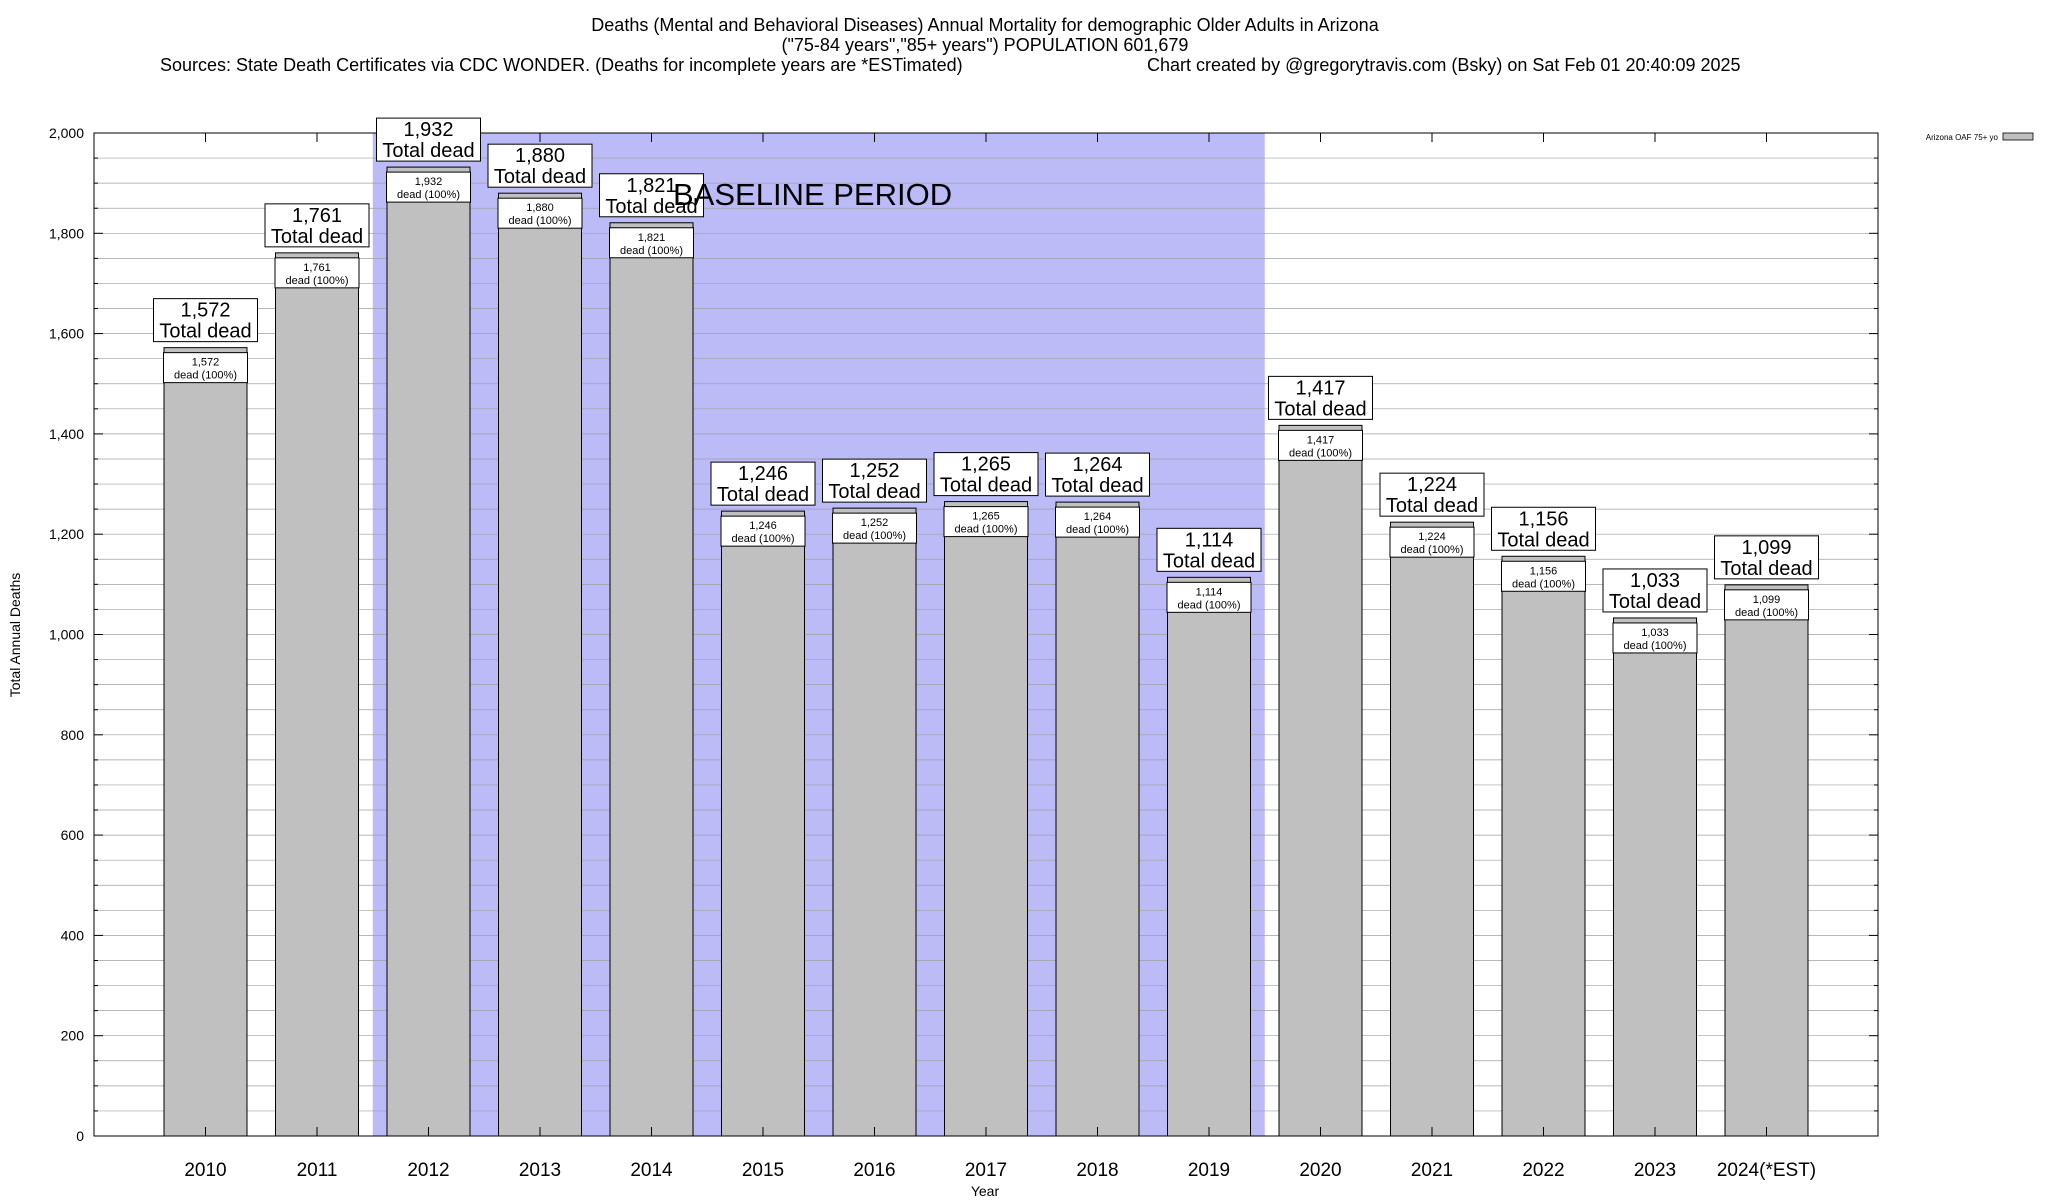 This screenshot has height=1200, width=2048. I want to click on total-label-box-2013, so click(540, 165).